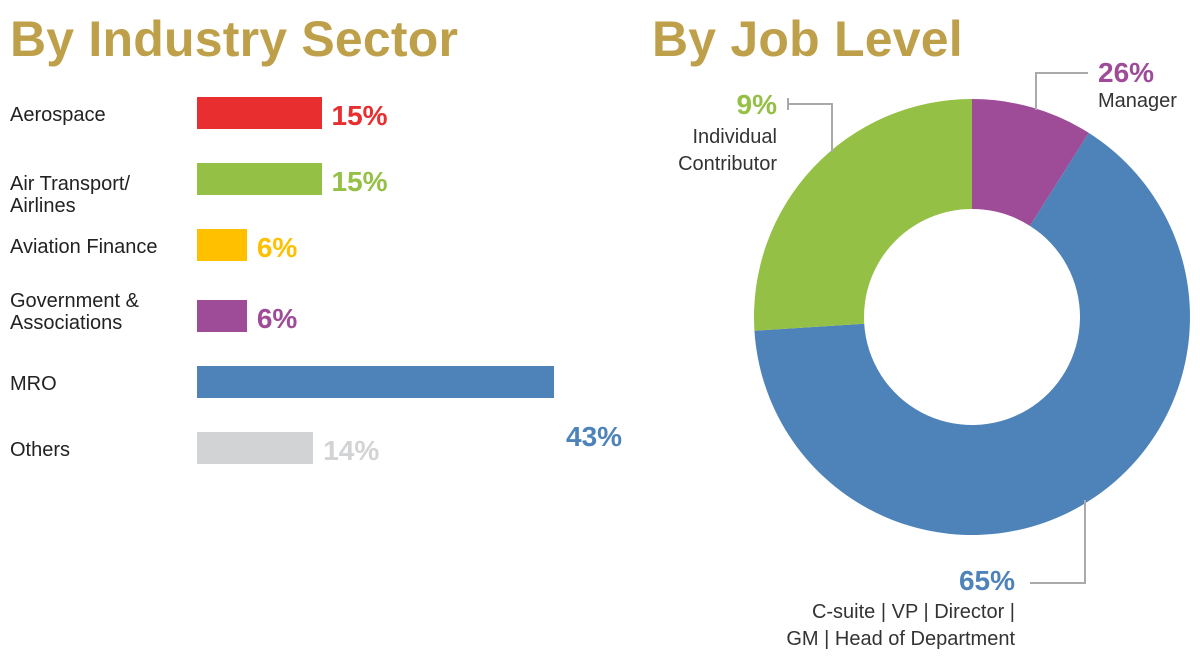 The image size is (1200, 660). What do you see at coordinates (1126, 72) in the screenshot?
I see `donut-pct-manager: 26%` at bounding box center [1126, 72].